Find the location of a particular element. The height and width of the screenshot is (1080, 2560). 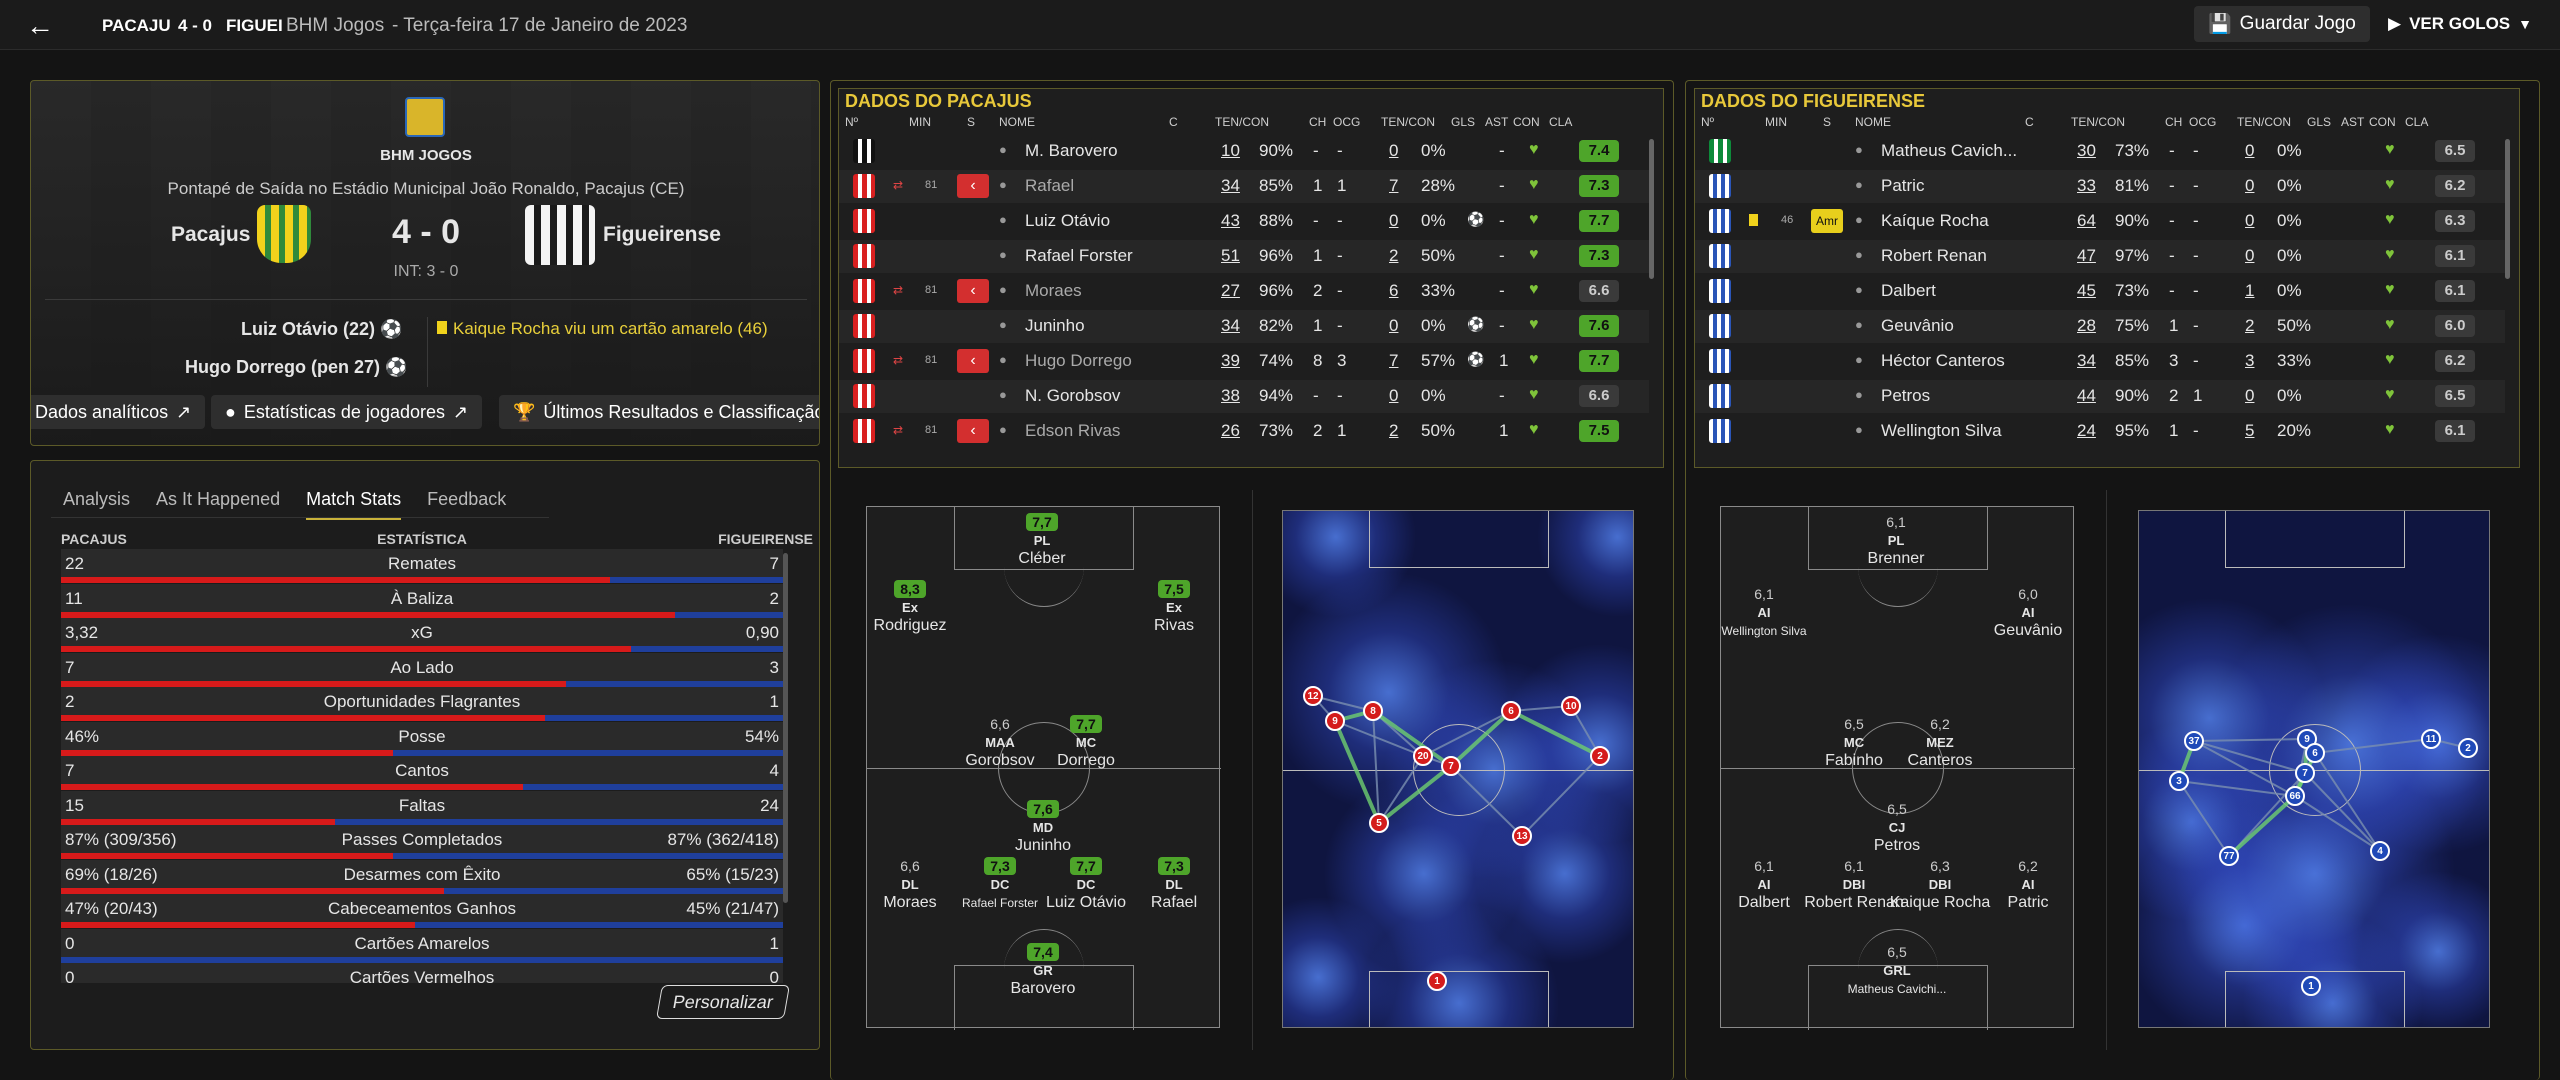

player-position-dot: 9 is located at coordinates (1335, 721).